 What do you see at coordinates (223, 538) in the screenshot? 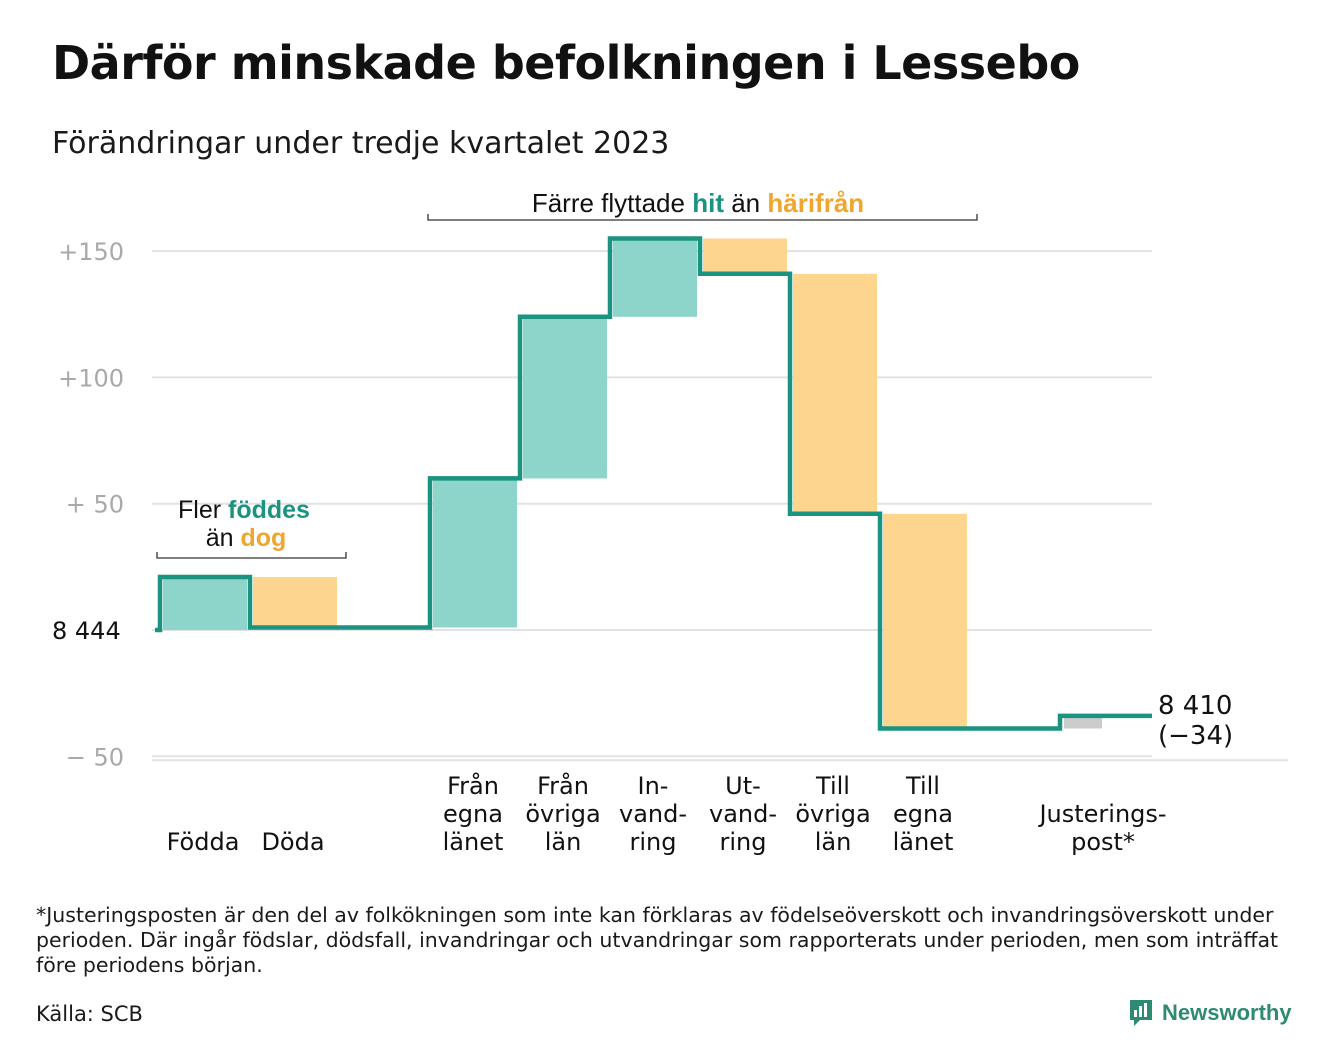
I see `births-annotation-prefix: än` at bounding box center [223, 538].